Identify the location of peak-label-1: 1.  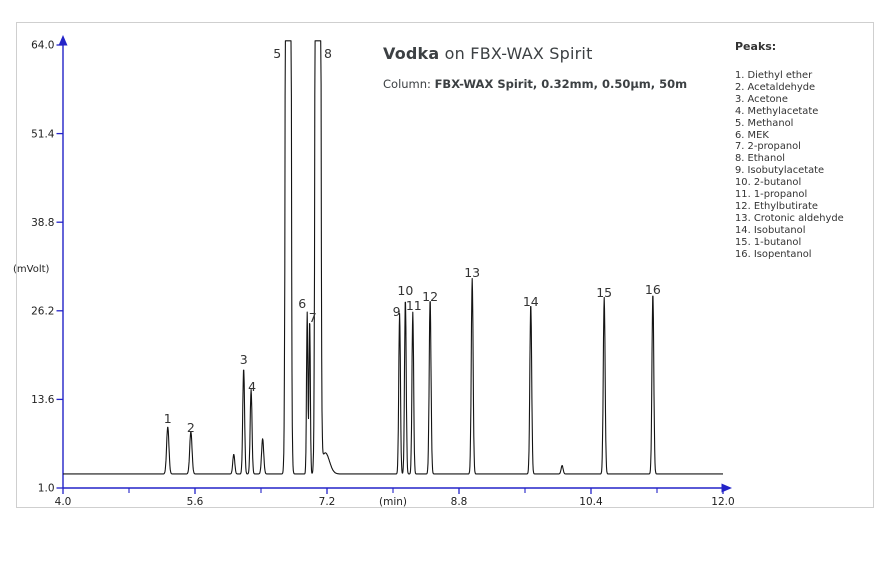
(167, 418).